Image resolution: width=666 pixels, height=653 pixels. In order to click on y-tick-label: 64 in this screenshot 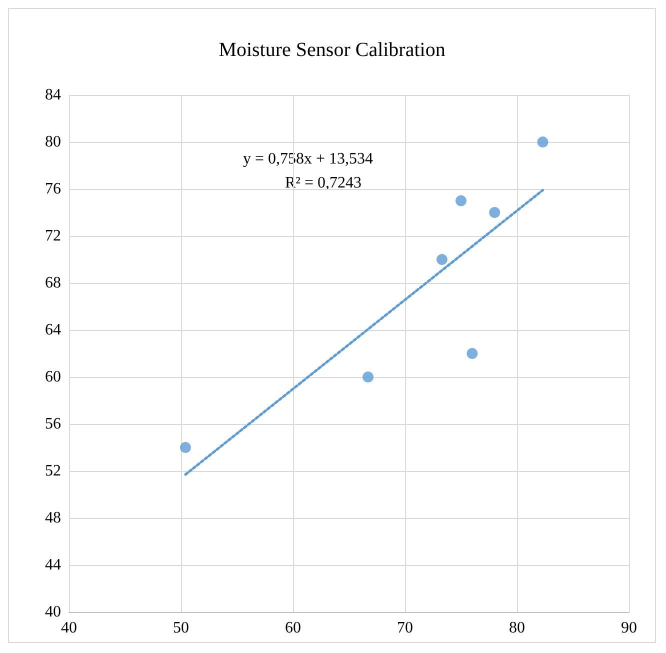, I will do `click(53, 330)`.